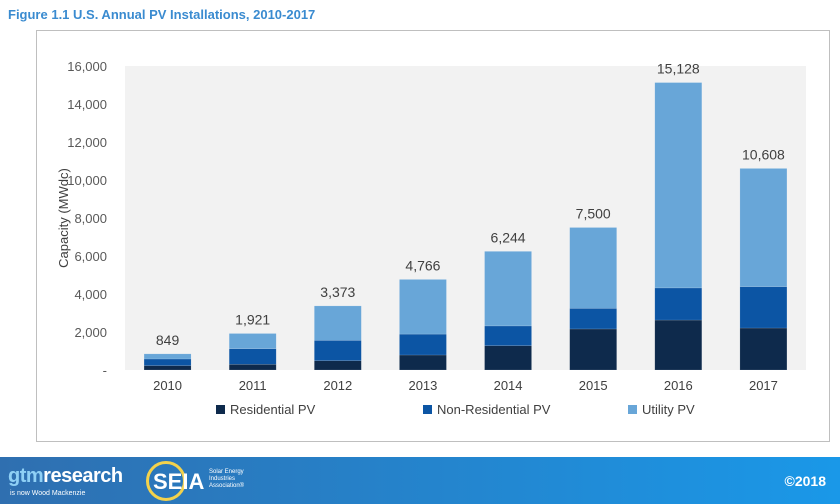 This screenshot has width=840, height=504. What do you see at coordinates (252, 320) in the screenshot?
I see `total-label: 1,921` at bounding box center [252, 320].